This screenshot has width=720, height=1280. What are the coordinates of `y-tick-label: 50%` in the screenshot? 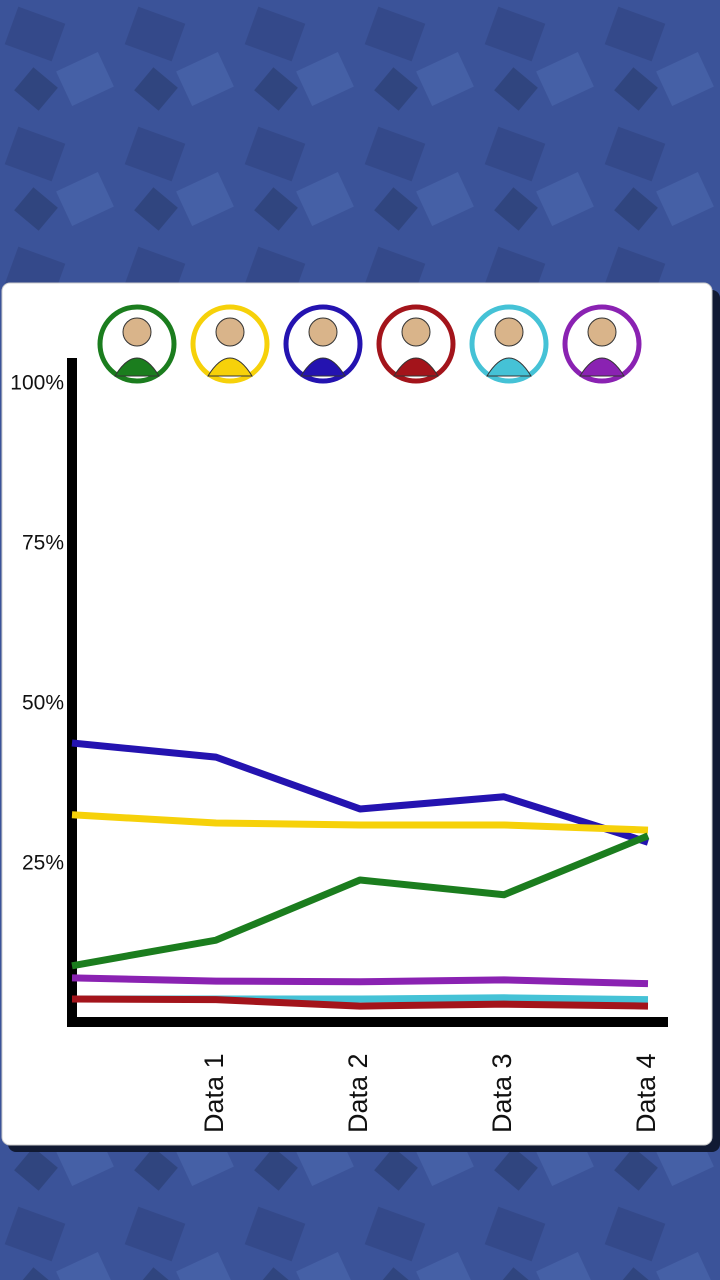 It's located at (43, 703).